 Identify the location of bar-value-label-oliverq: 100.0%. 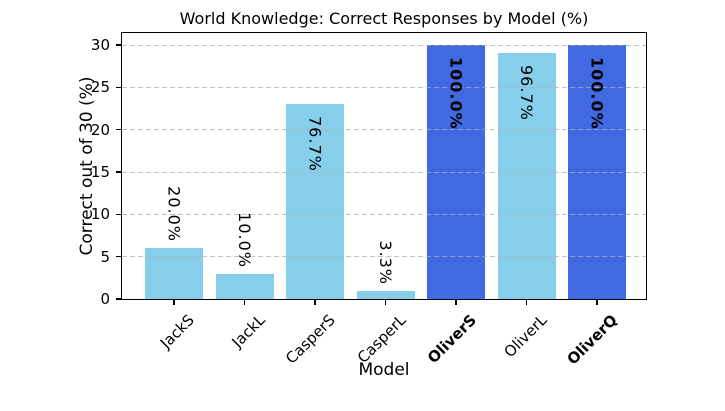
(597, 93).